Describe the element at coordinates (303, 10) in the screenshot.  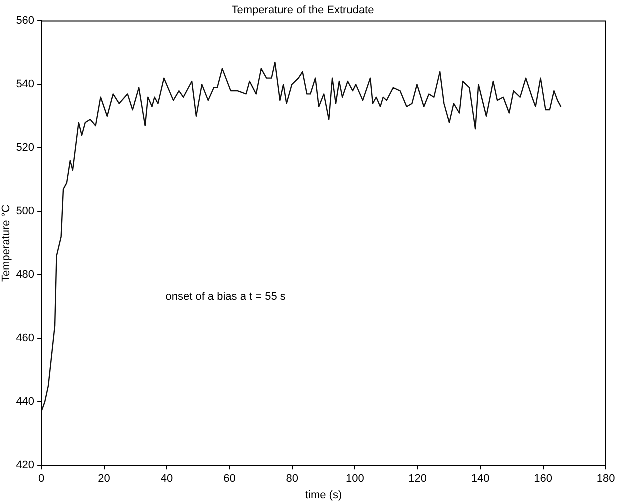
I see `chart-title: Temperature of the Extrudate` at that location.